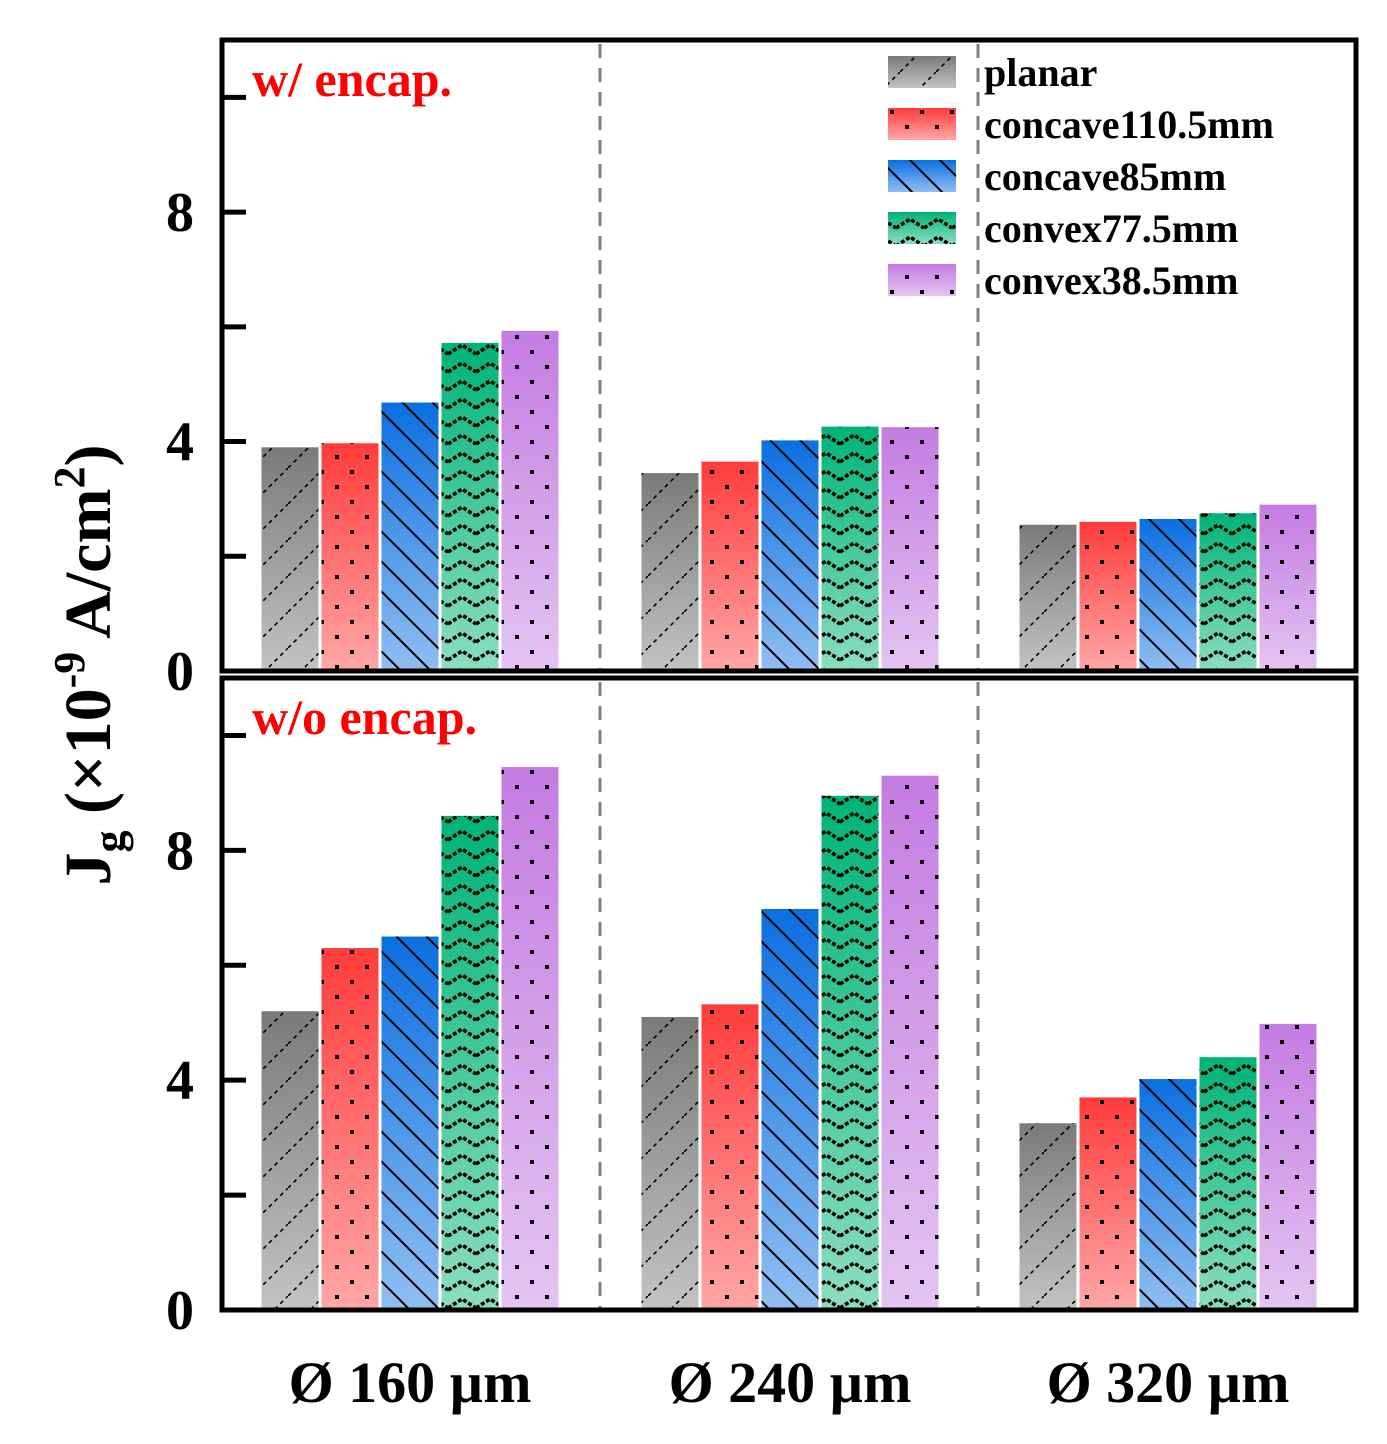  Describe the element at coordinates (69, 670) in the screenshot. I see `ylabel-exp: -9` at that location.